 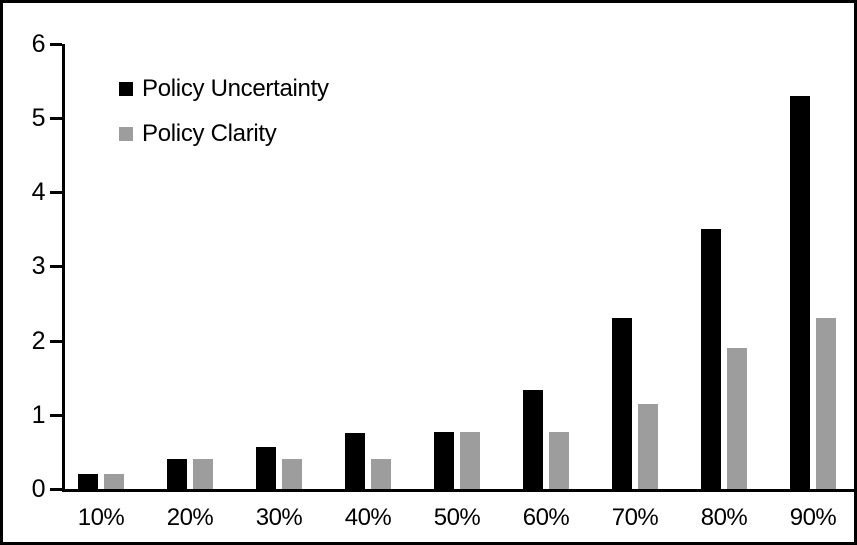 What do you see at coordinates (444, 460) in the screenshot?
I see `bar-policy-uncertainty-50%` at bounding box center [444, 460].